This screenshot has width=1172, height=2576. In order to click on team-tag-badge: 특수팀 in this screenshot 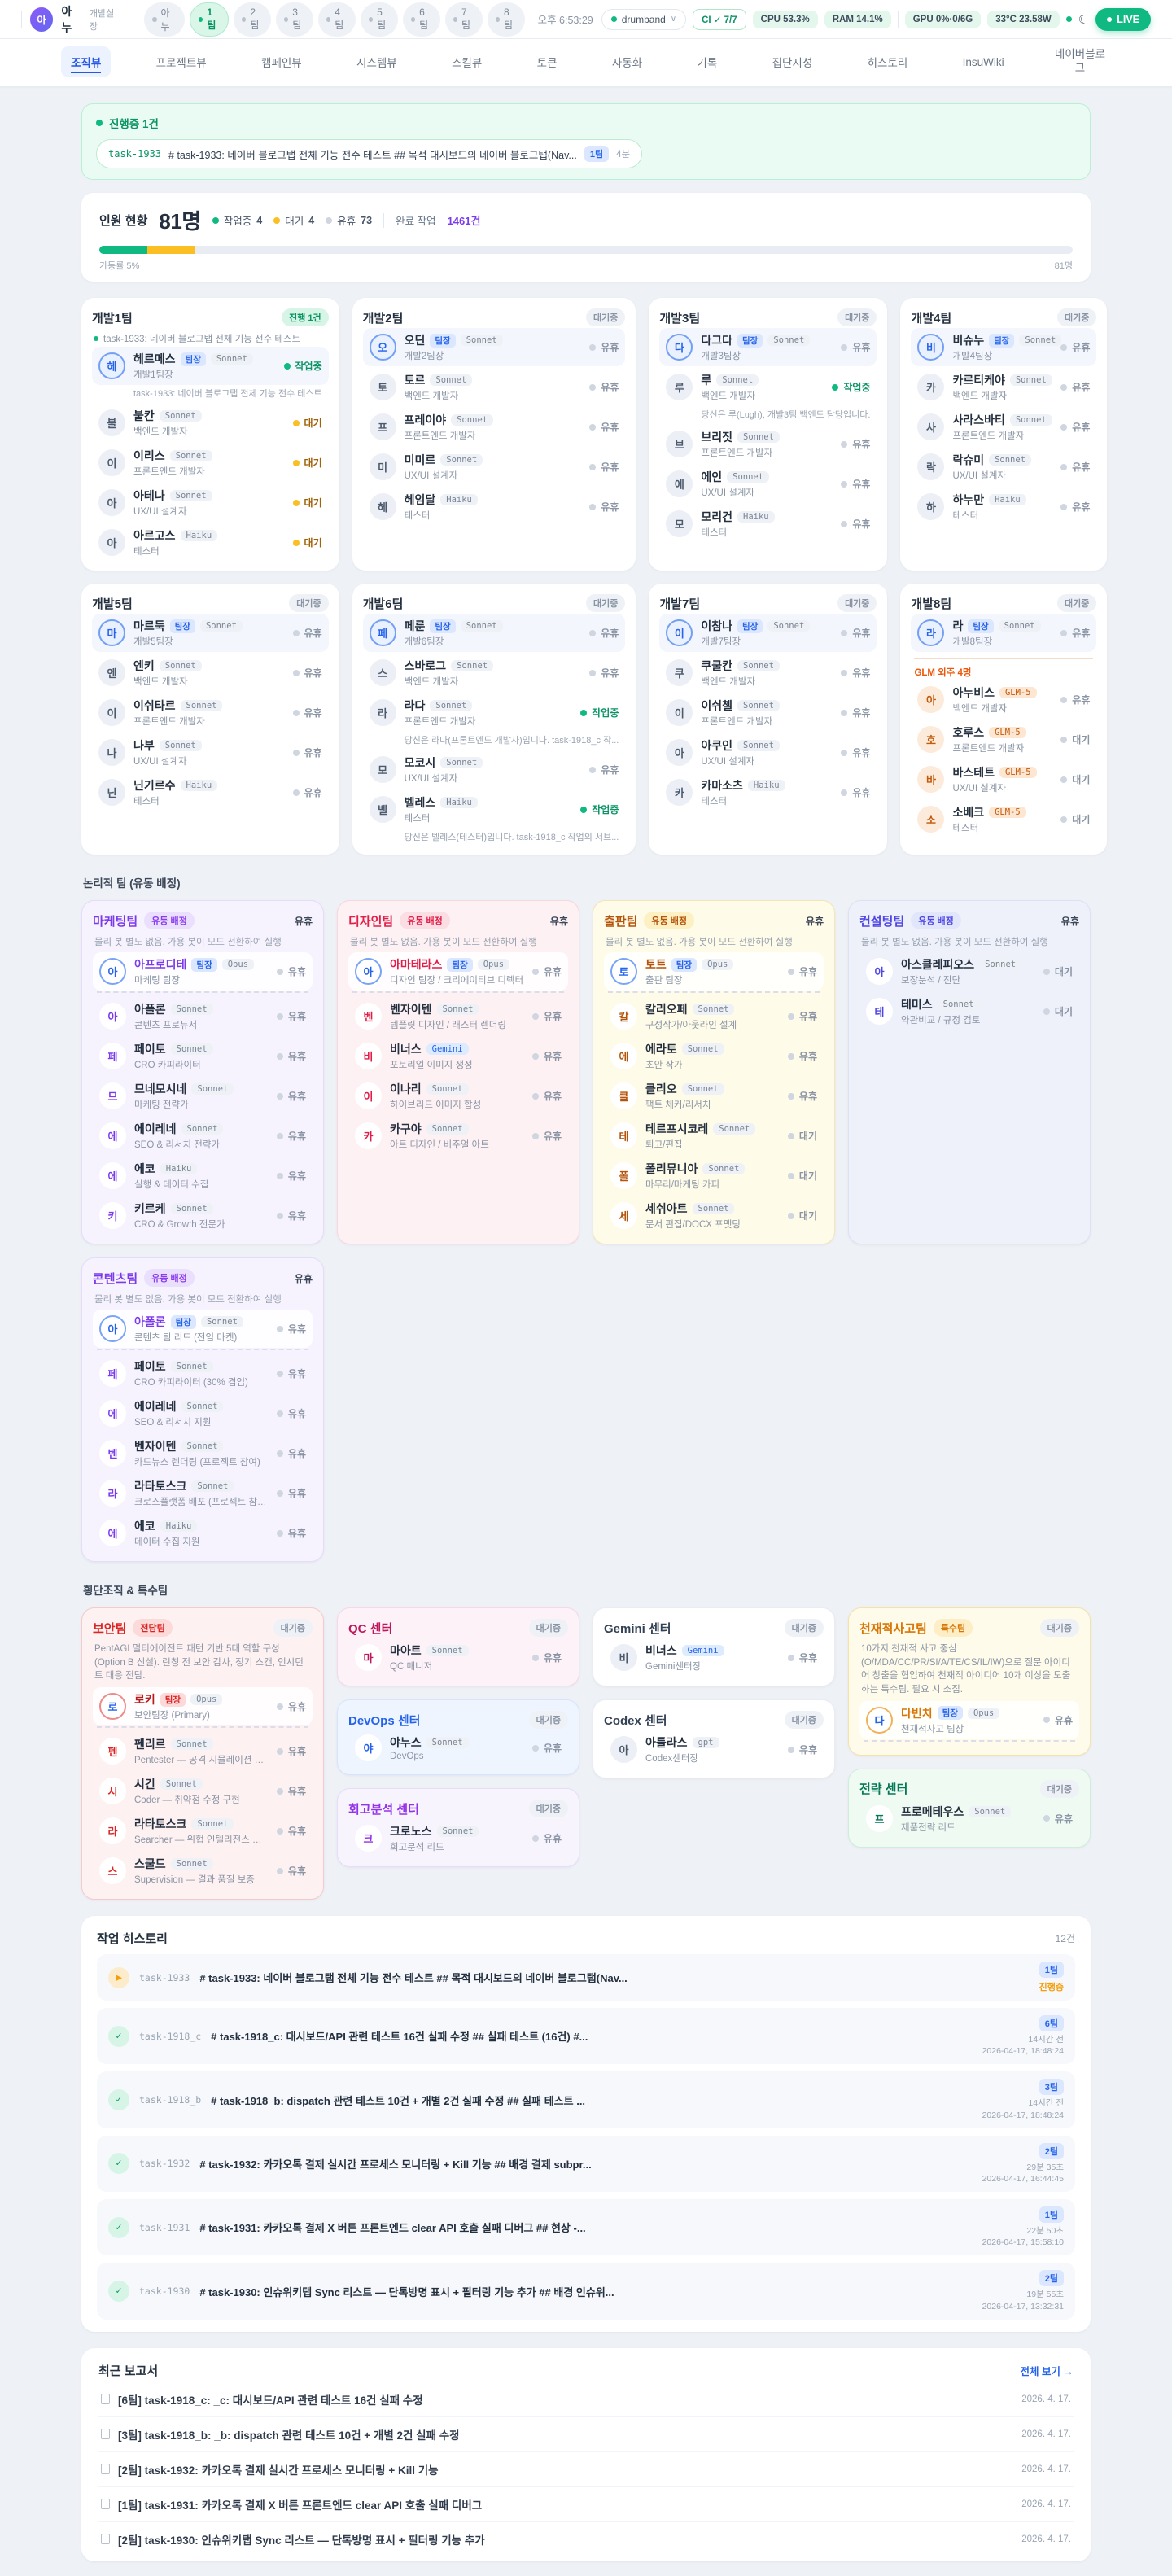, I will do `click(953, 1628)`.